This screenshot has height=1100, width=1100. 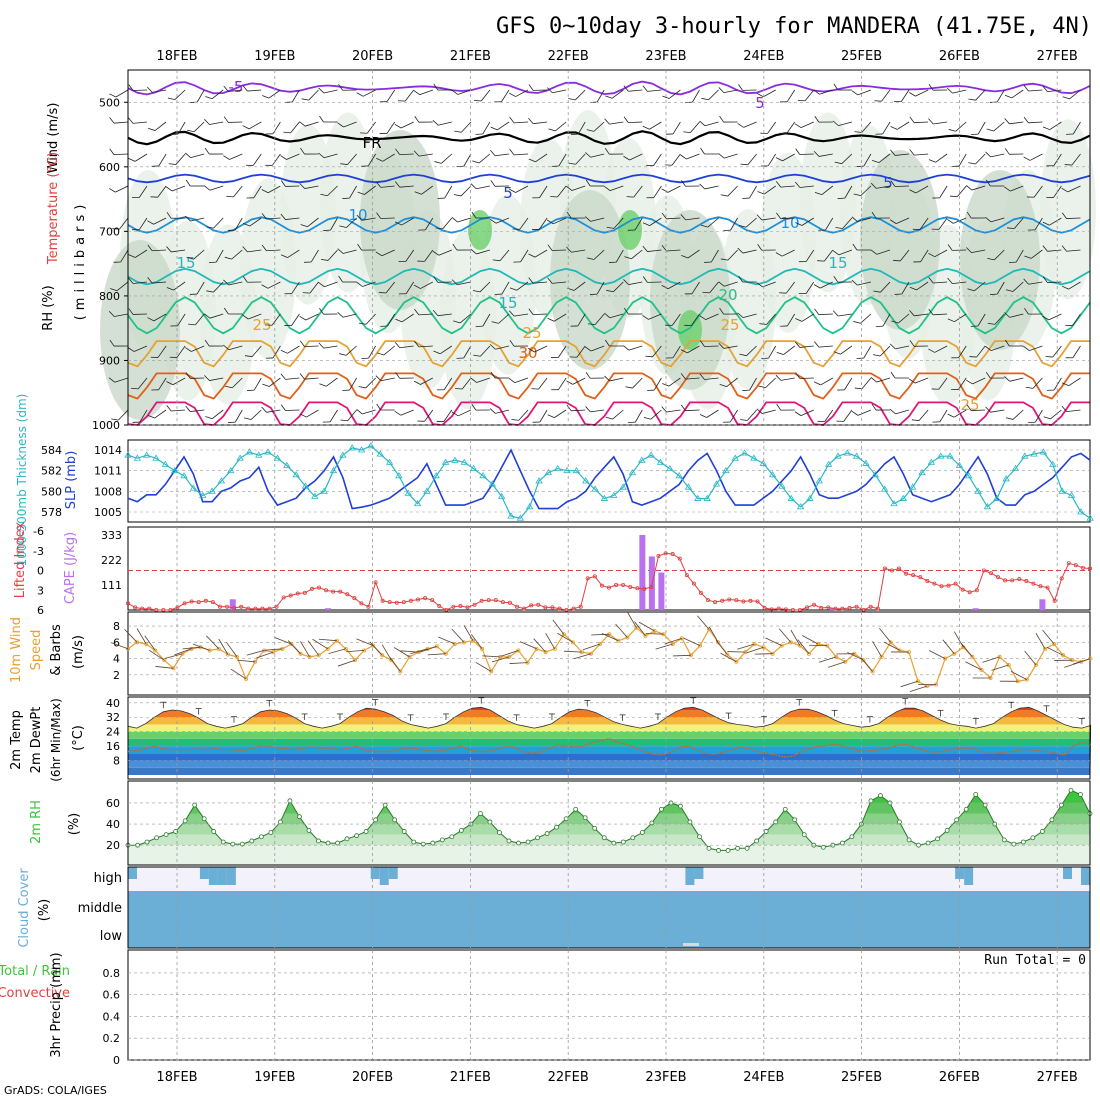 I want to click on contour-label: 5, so click(x=508, y=193).